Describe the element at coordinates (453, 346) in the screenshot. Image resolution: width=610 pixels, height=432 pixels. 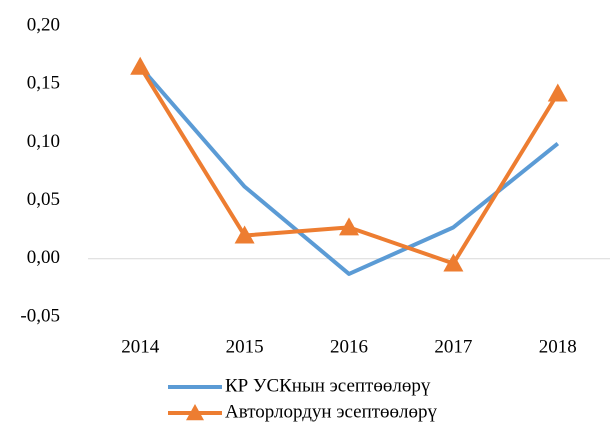
I see `x-tick-label: 2017` at that location.